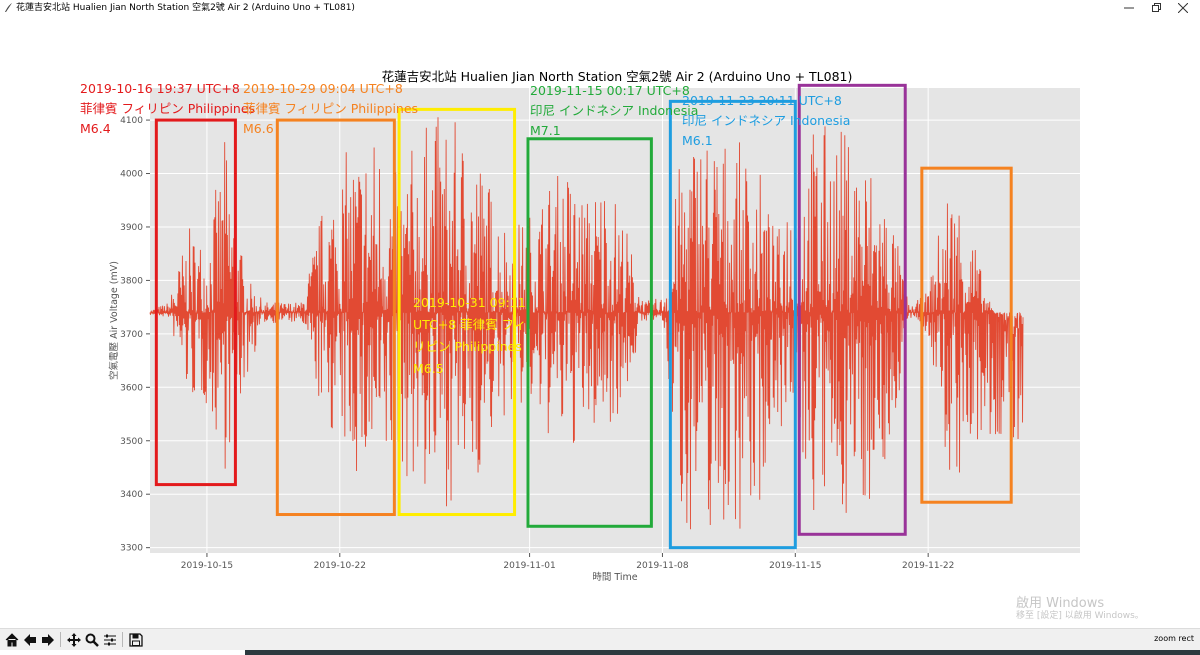  Describe the element at coordinates (95, 128) in the screenshot. I see `event-annotation-text: M6.4` at that location.